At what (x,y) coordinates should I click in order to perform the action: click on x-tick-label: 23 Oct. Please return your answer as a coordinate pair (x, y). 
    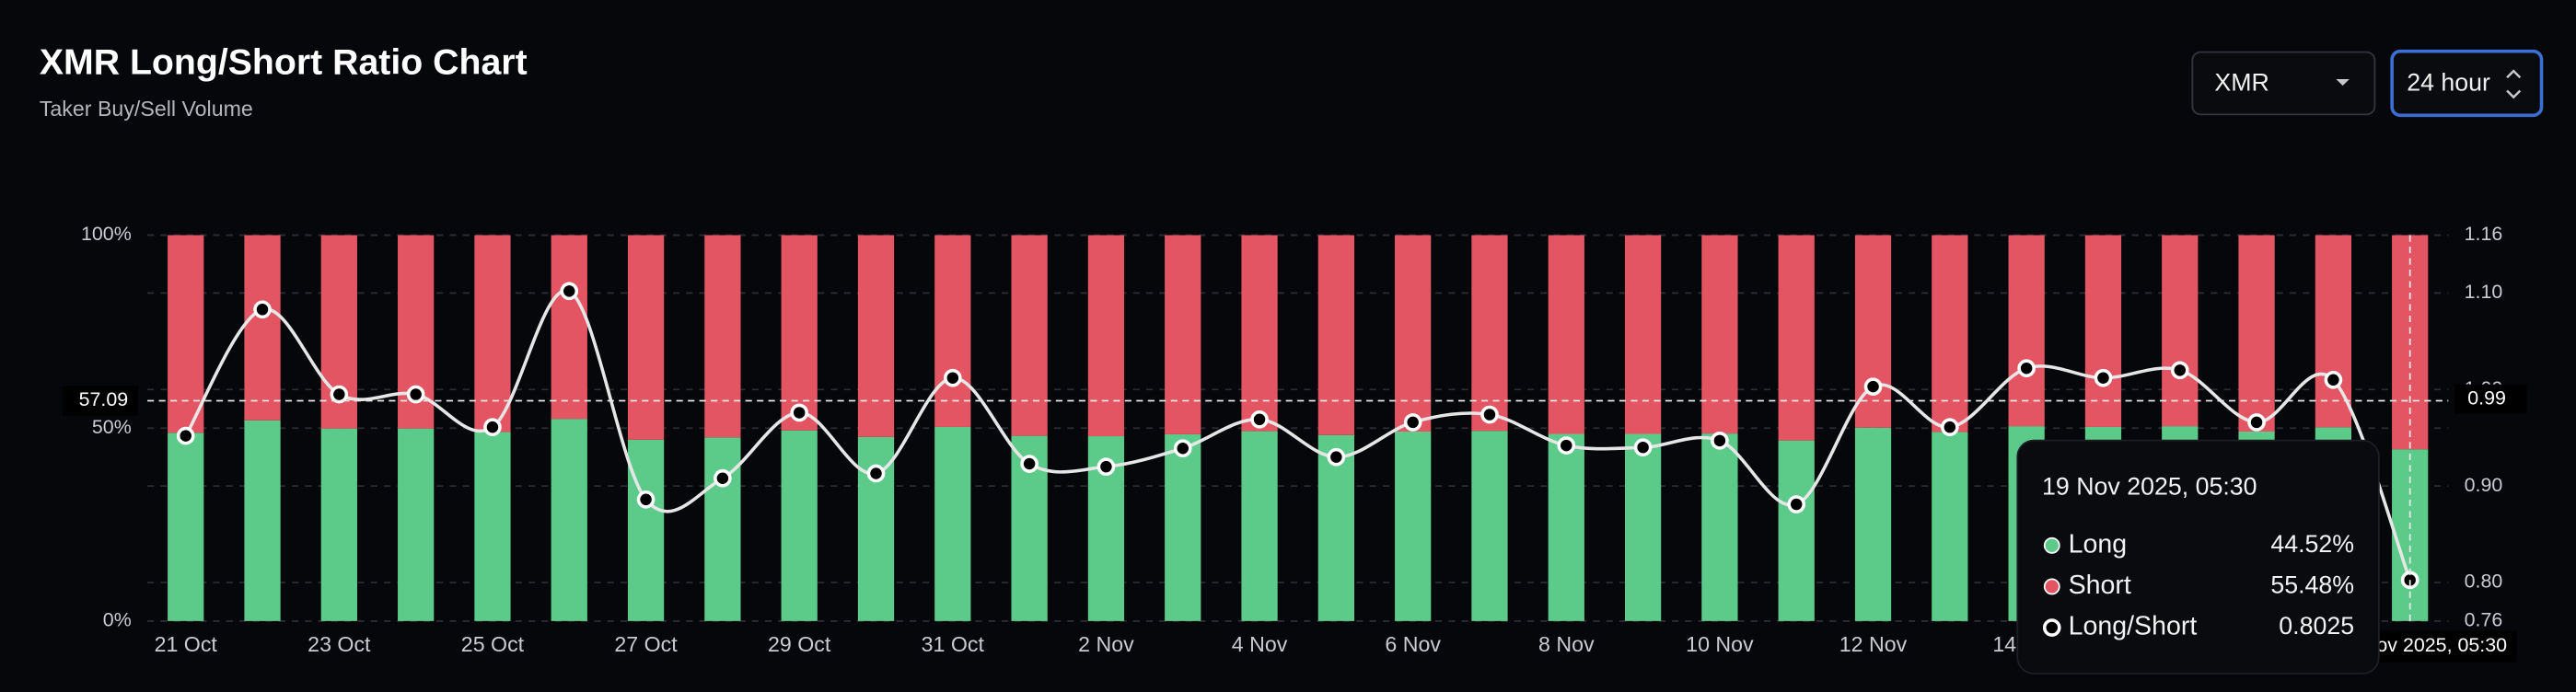
    Looking at the image, I should click on (339, 644).